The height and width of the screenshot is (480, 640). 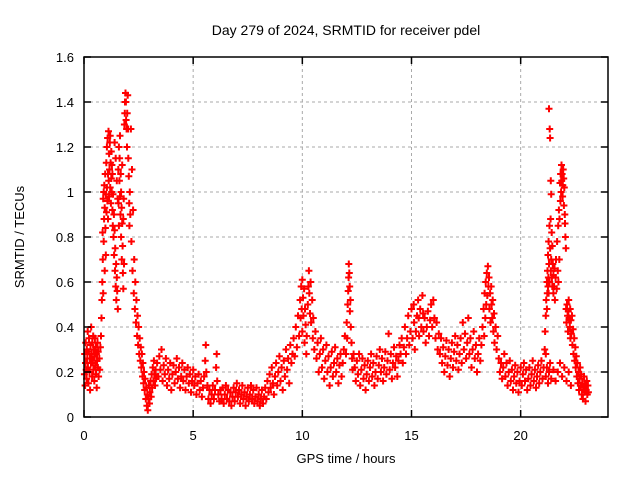 What do you see at coordinates (70, 417) in the screenshot?
I see `y-tick-label: 0` at bounding box center [70, 417].